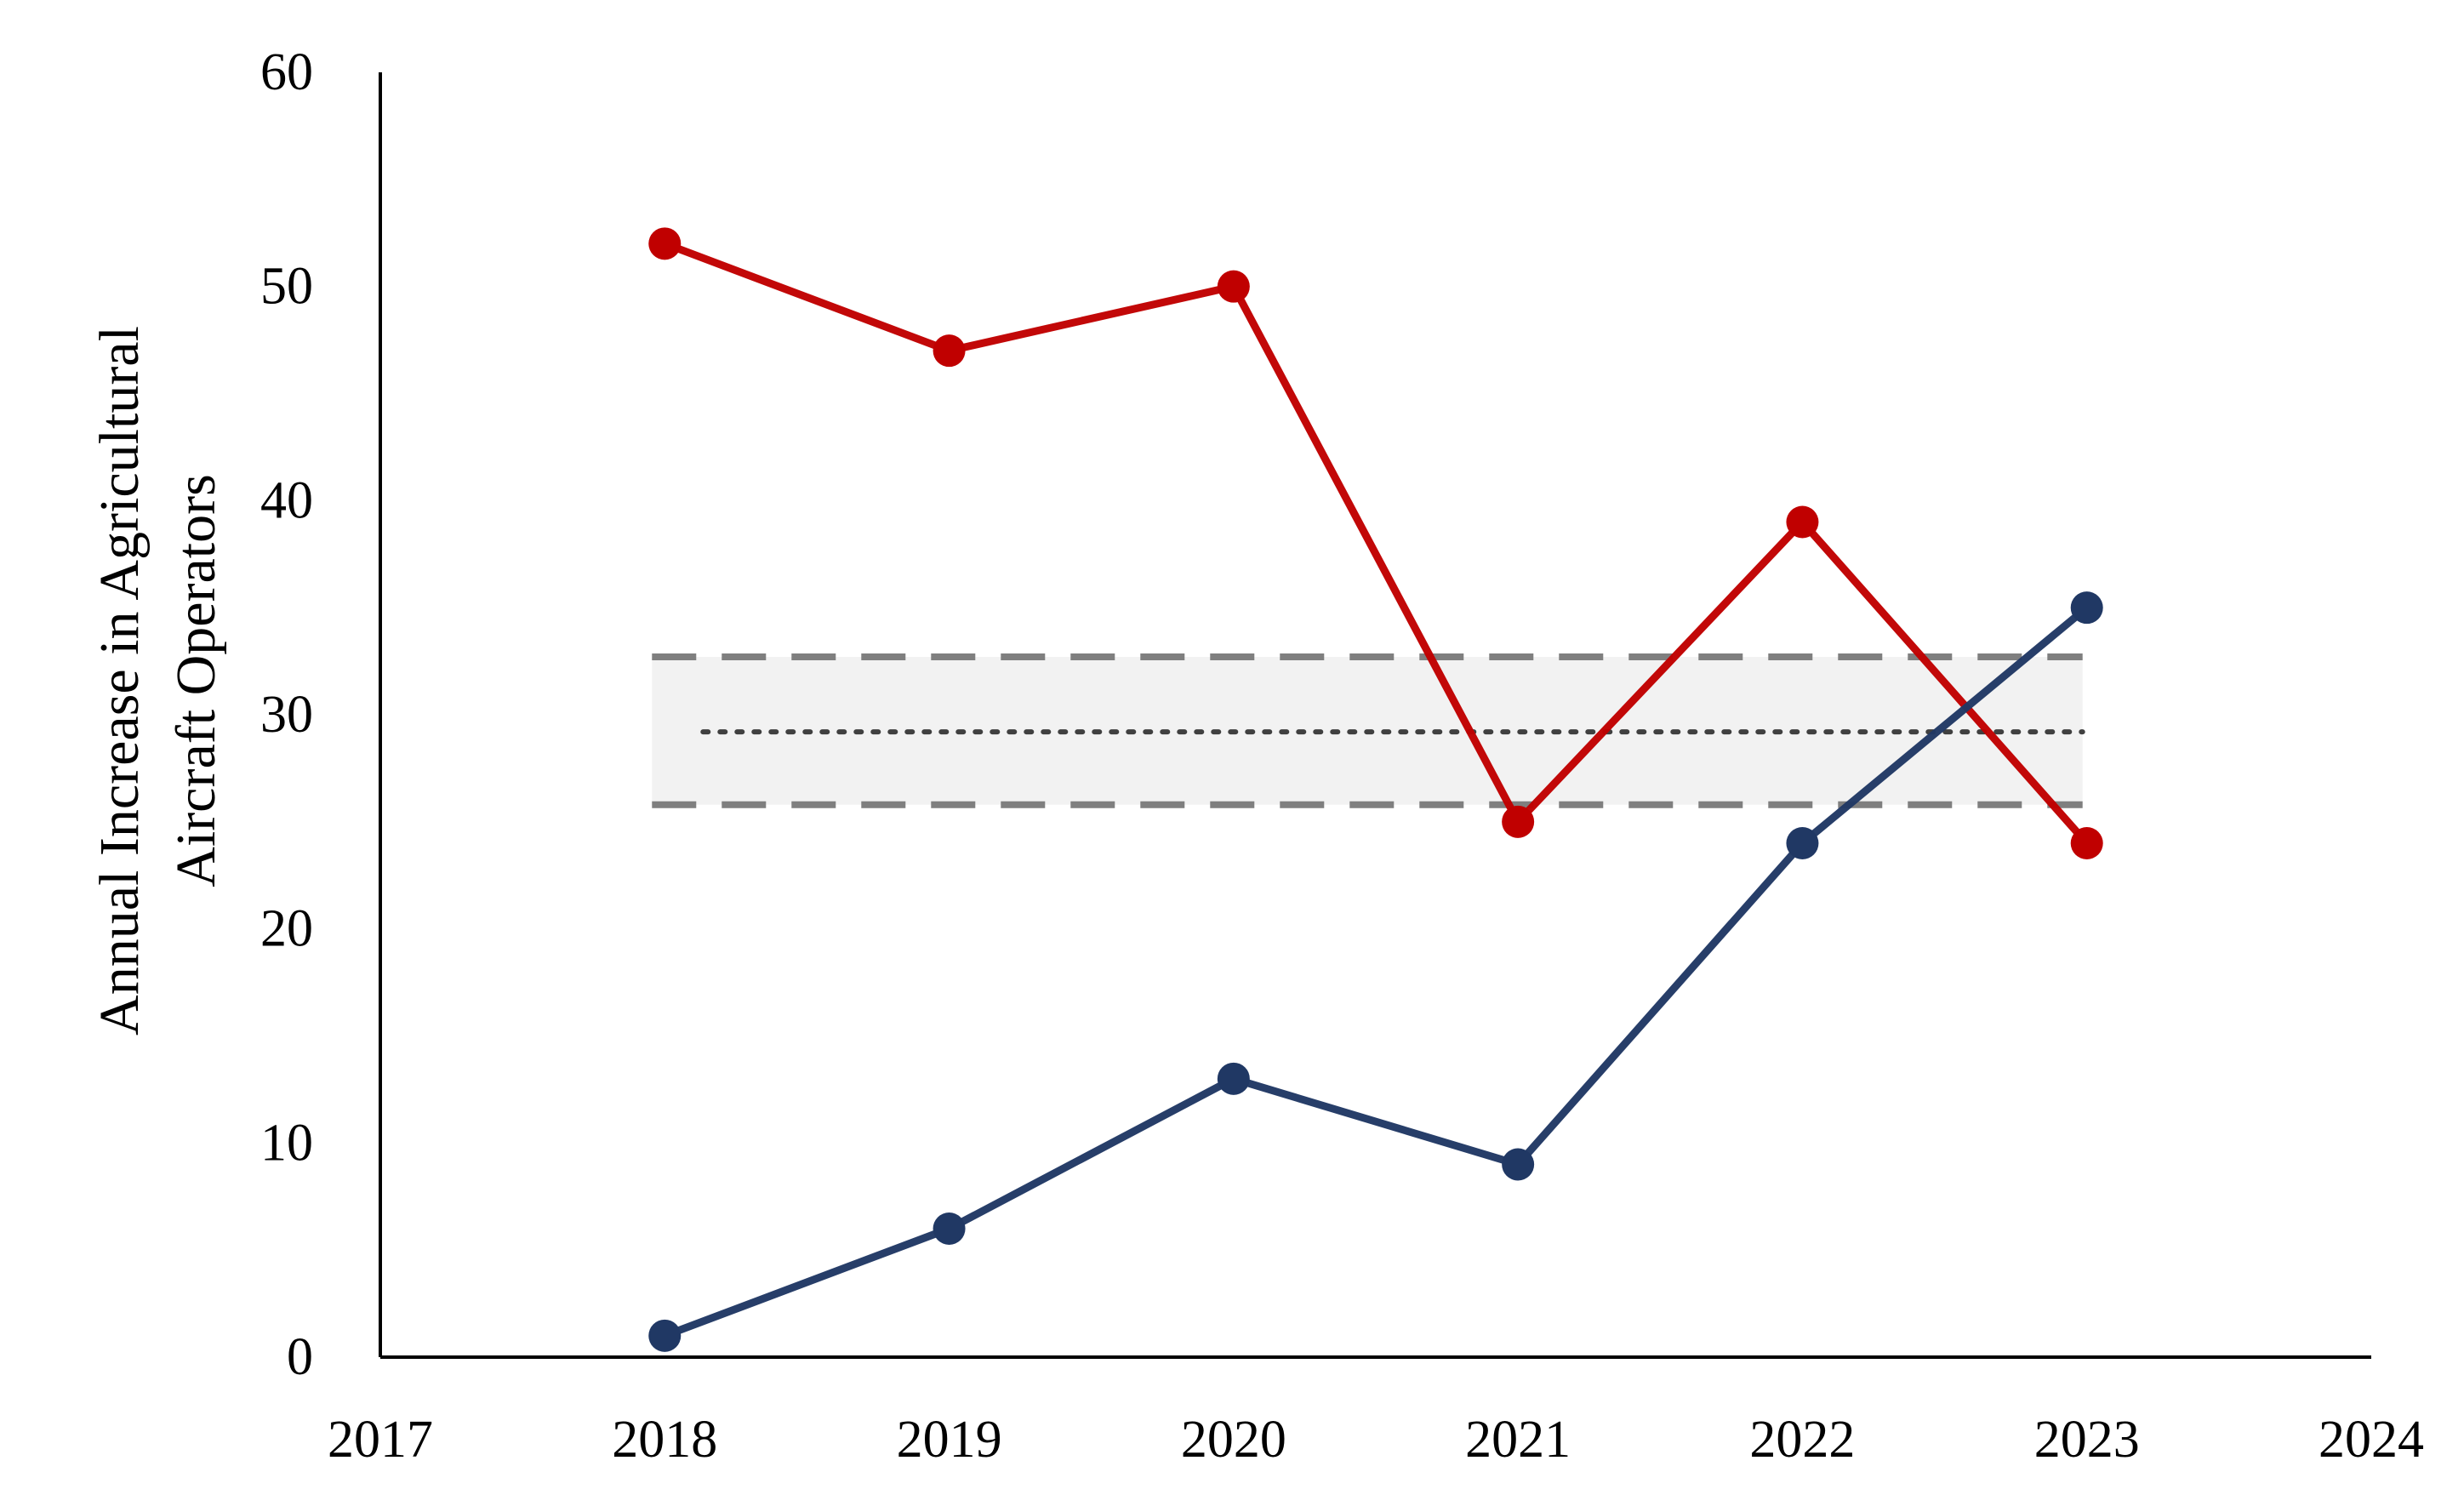 The height and width of the screenshot is (1512, 2464). I want to click on y-tick-label: 30, so click(286, 715).